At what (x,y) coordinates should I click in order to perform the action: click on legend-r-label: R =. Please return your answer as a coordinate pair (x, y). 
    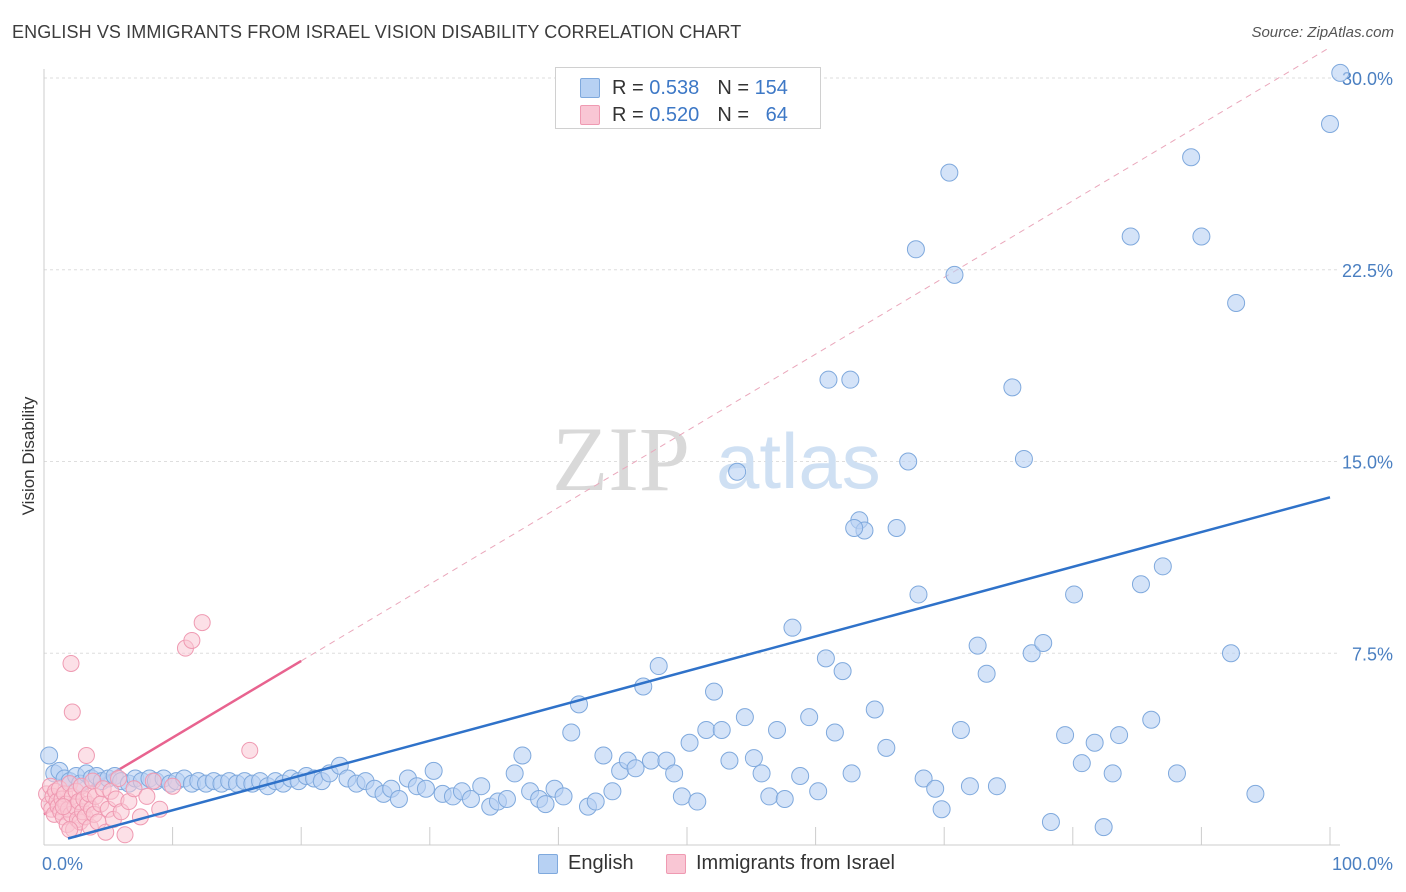
    Looking at the image, I should click on (628, 114).